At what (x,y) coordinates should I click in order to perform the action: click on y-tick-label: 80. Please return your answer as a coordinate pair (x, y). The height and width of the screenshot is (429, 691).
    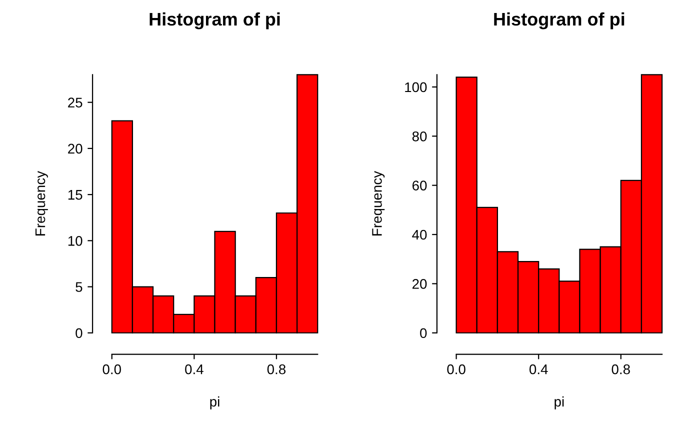
    Looking at the image, I should click on (419, 136).